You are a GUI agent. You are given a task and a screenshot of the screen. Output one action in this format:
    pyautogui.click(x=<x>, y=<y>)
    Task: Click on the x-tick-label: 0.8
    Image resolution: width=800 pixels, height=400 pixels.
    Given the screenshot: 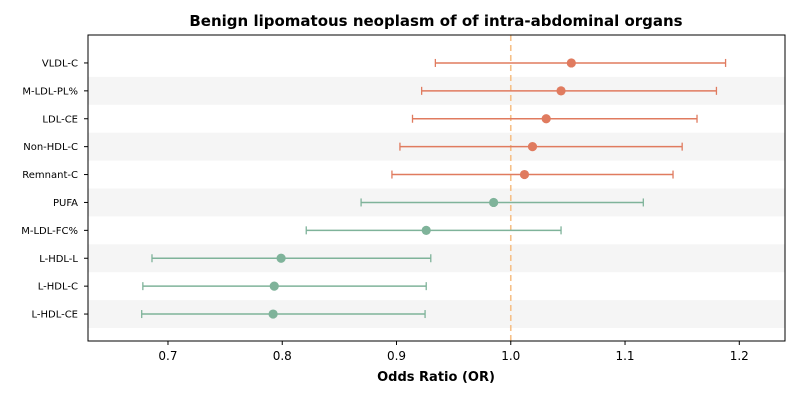 What is the action you would take?
    pyautogui.click(x=282, y=356)
    